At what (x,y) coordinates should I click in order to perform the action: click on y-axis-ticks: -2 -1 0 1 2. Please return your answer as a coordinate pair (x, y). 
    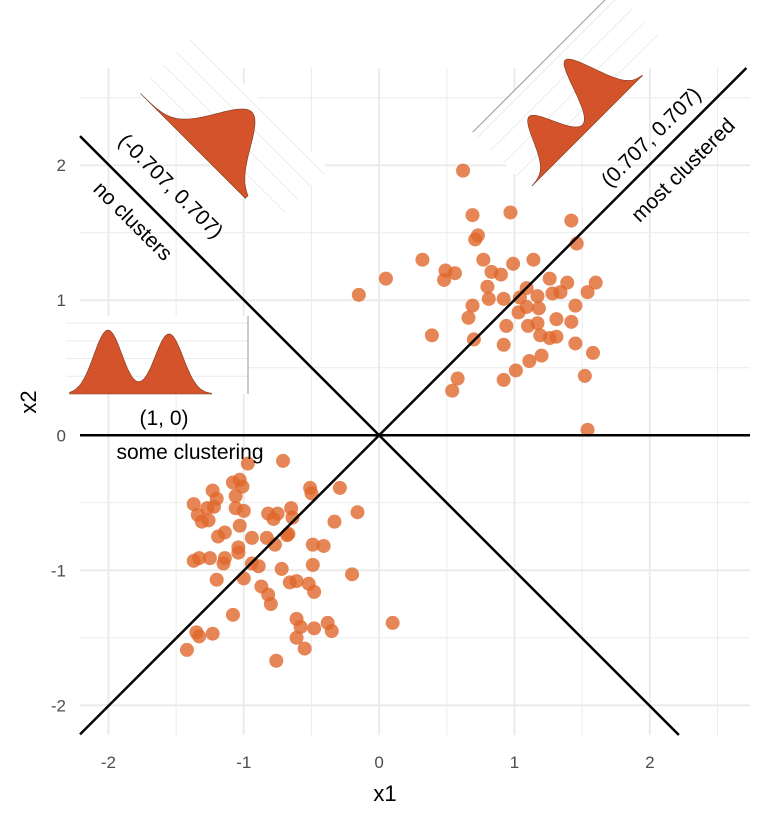
    Looking at the image, I should click on (58, 435).